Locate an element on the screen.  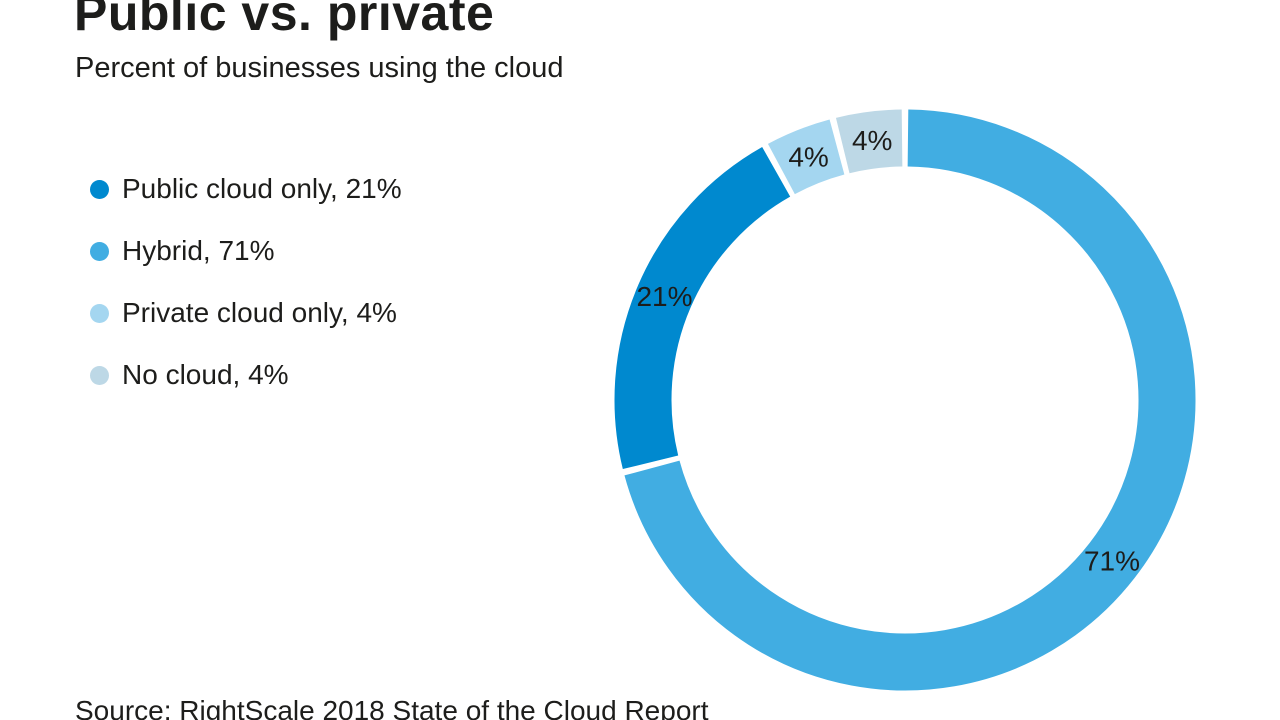
legend-item-hybrid: Hybrid, 71% is located at coordinates (246, 251).